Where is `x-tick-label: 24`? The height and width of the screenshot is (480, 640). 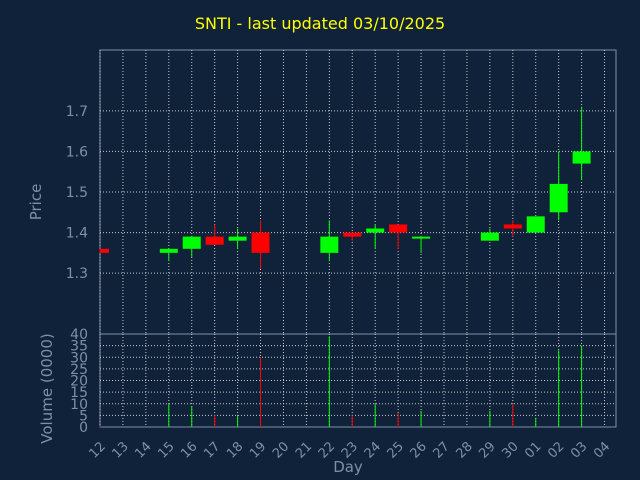
x-tick-label: 24 is located at coordinates (373, 450).